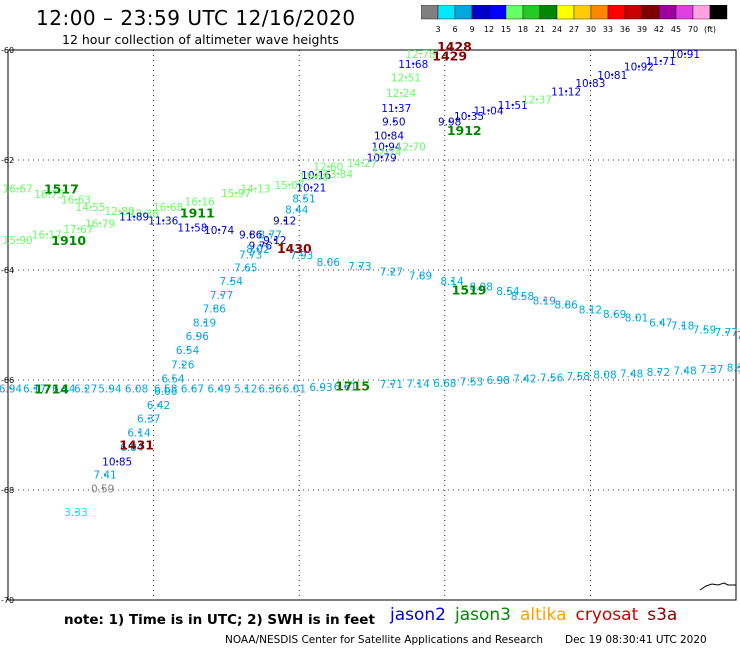 The image size is (740, 650). I want to click on pass-time-label: 1910, so click(68, 240).